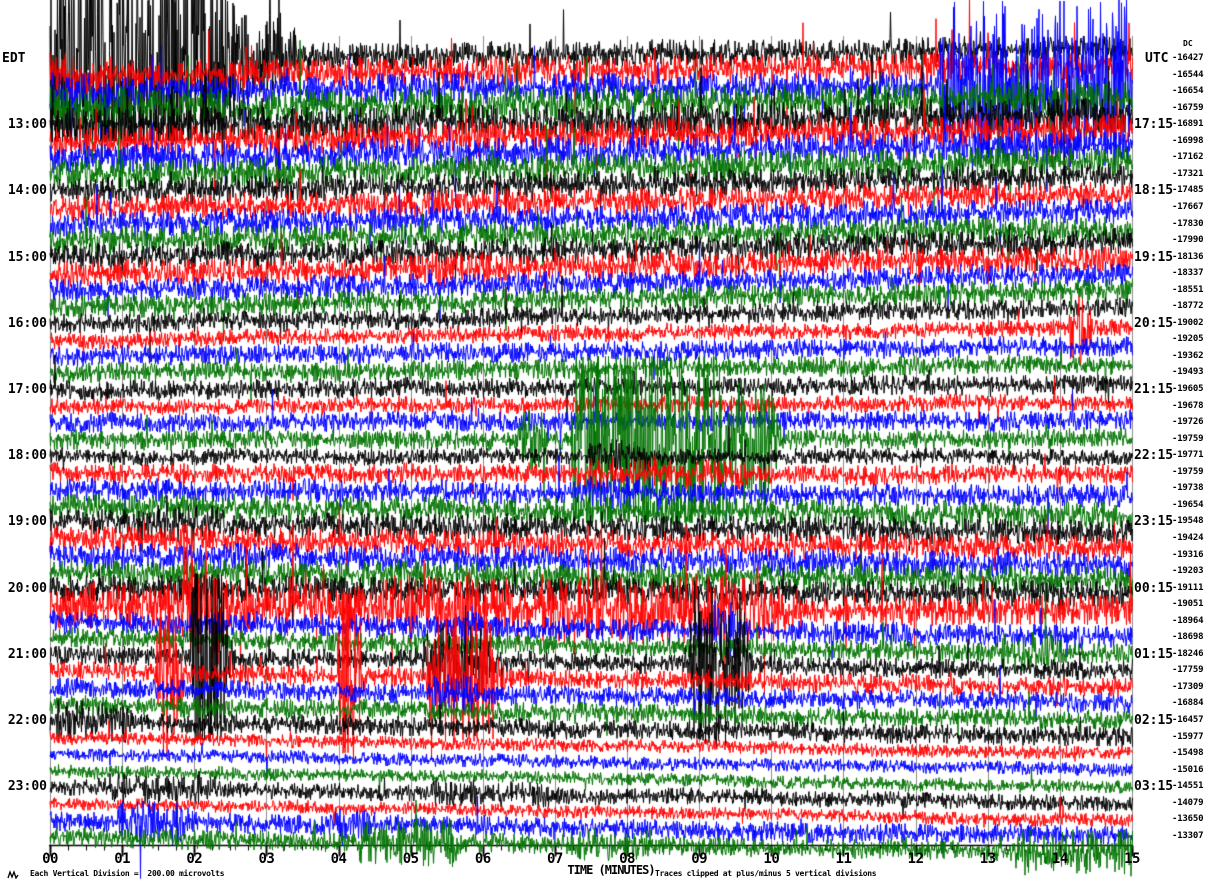 This screenshot has width=1210, height=886. Describe the element at coordinates (1154, 456) in the screenshot. I see `utc-hour-label: 22:15` at that location.